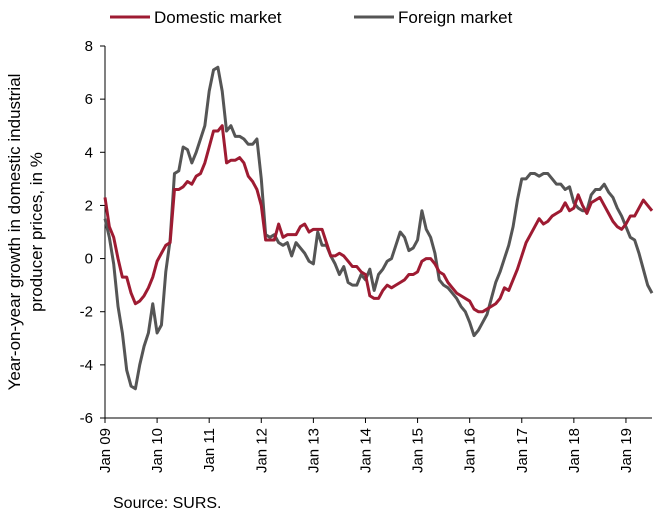 The image size is (668, 521). I want to click on x-tick-label: Jan 19, so click(626, 450).